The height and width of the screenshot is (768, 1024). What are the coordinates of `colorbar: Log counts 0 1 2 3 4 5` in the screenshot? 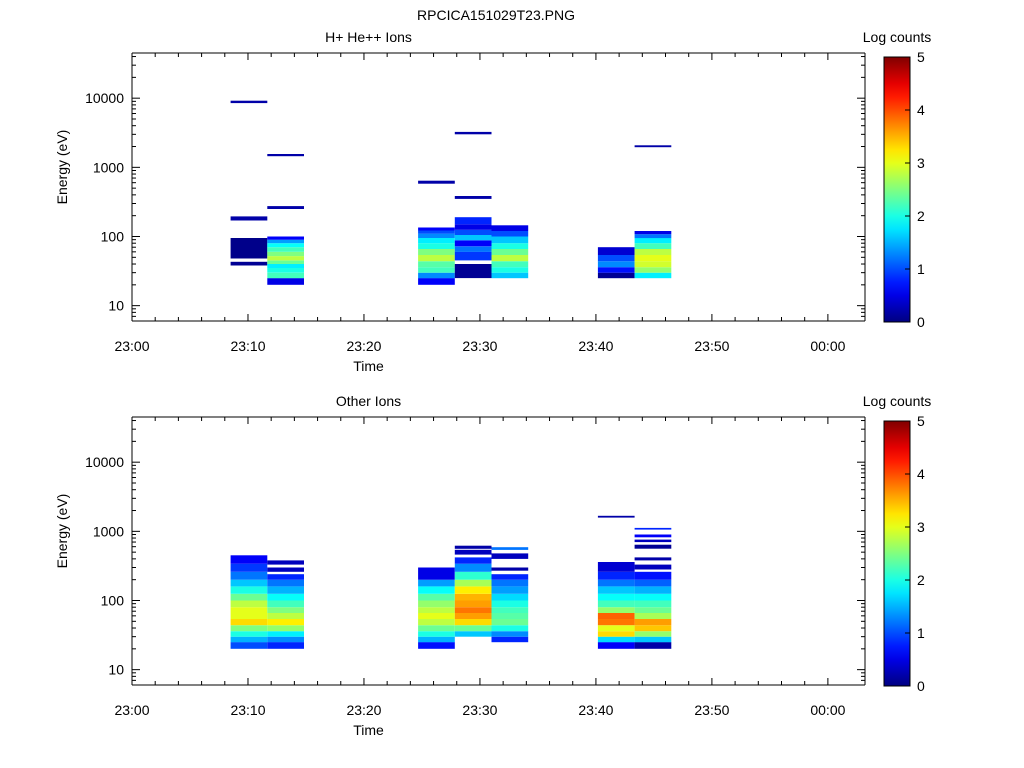 It's located at (897, 543).